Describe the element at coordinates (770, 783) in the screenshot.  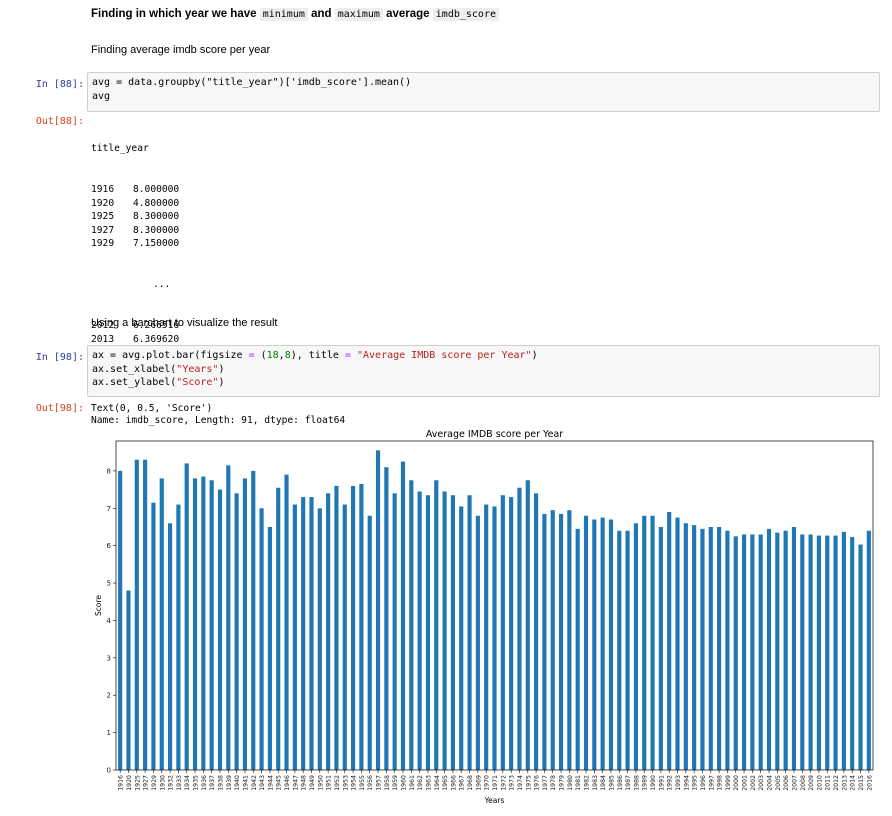
I see `x-tick-label: 2004` at that location.